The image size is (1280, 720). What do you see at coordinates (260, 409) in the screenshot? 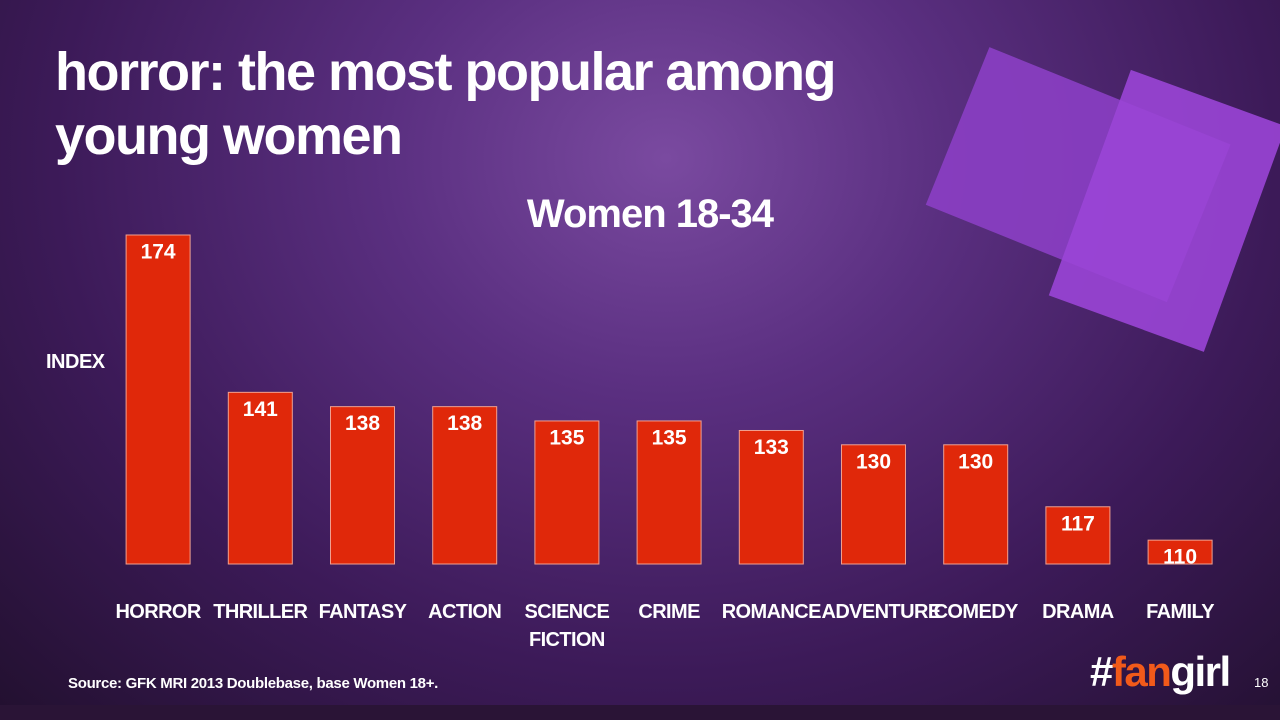
I see `data-label: 141` at bounding box center [260, 409].